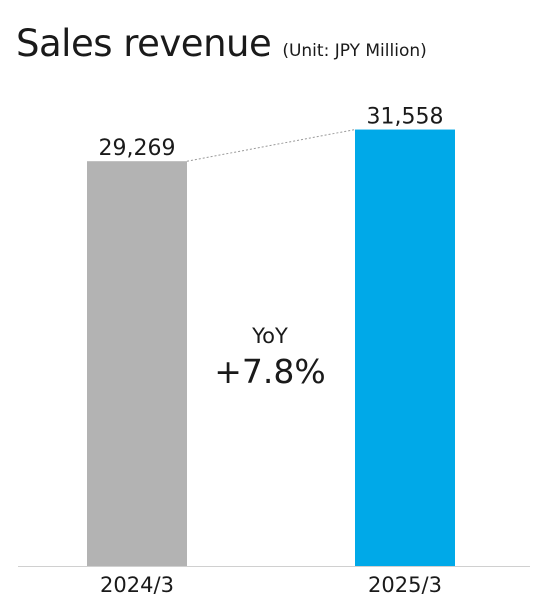 This screenshot has height=612, width=540. I want to click on x-tick-label-2025-3: 2025/3, so click(405, 585).